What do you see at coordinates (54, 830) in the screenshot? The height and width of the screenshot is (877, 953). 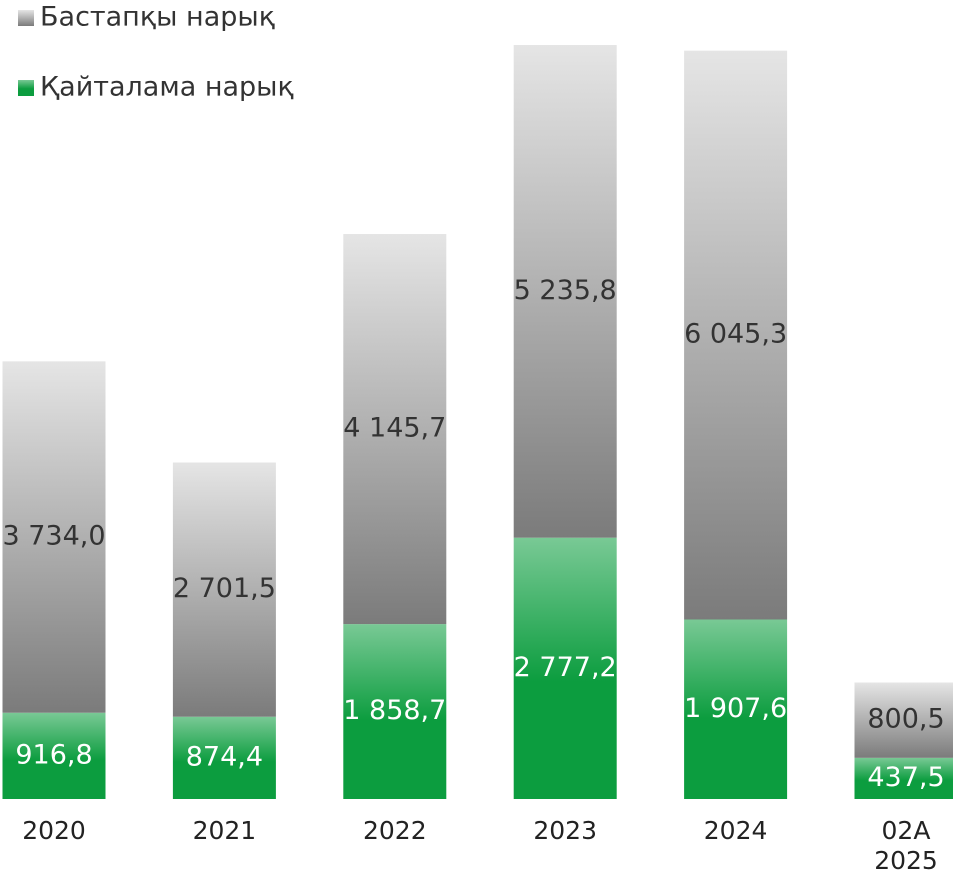 I see `x-tick-label: 2020` at bounding box center [54, 830].